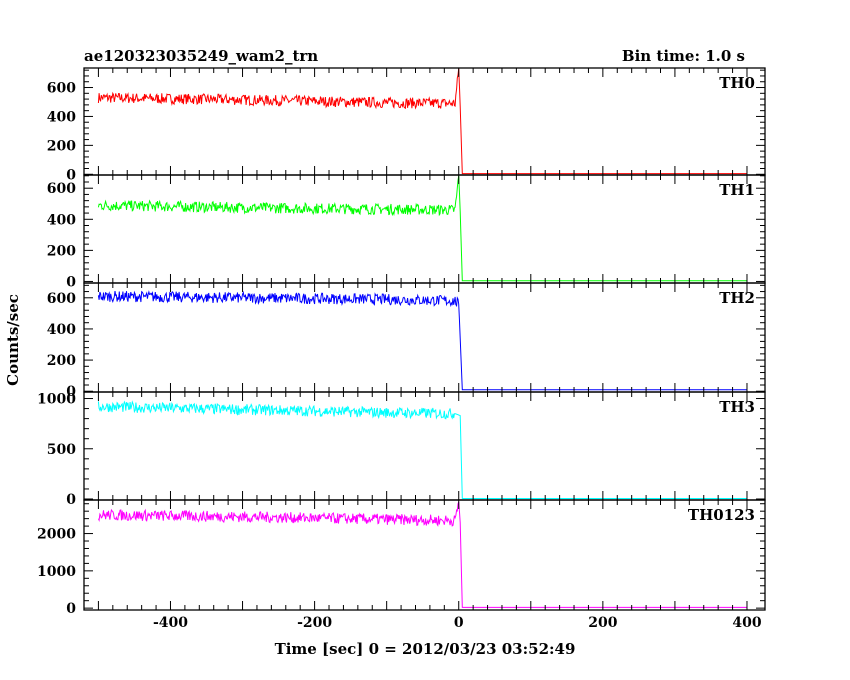 The image size is (850, 680). Describe the element at coordinates (201, 56) in the screenshot. I see `chart-title: ae120323035249_wam2_trn` at that location.